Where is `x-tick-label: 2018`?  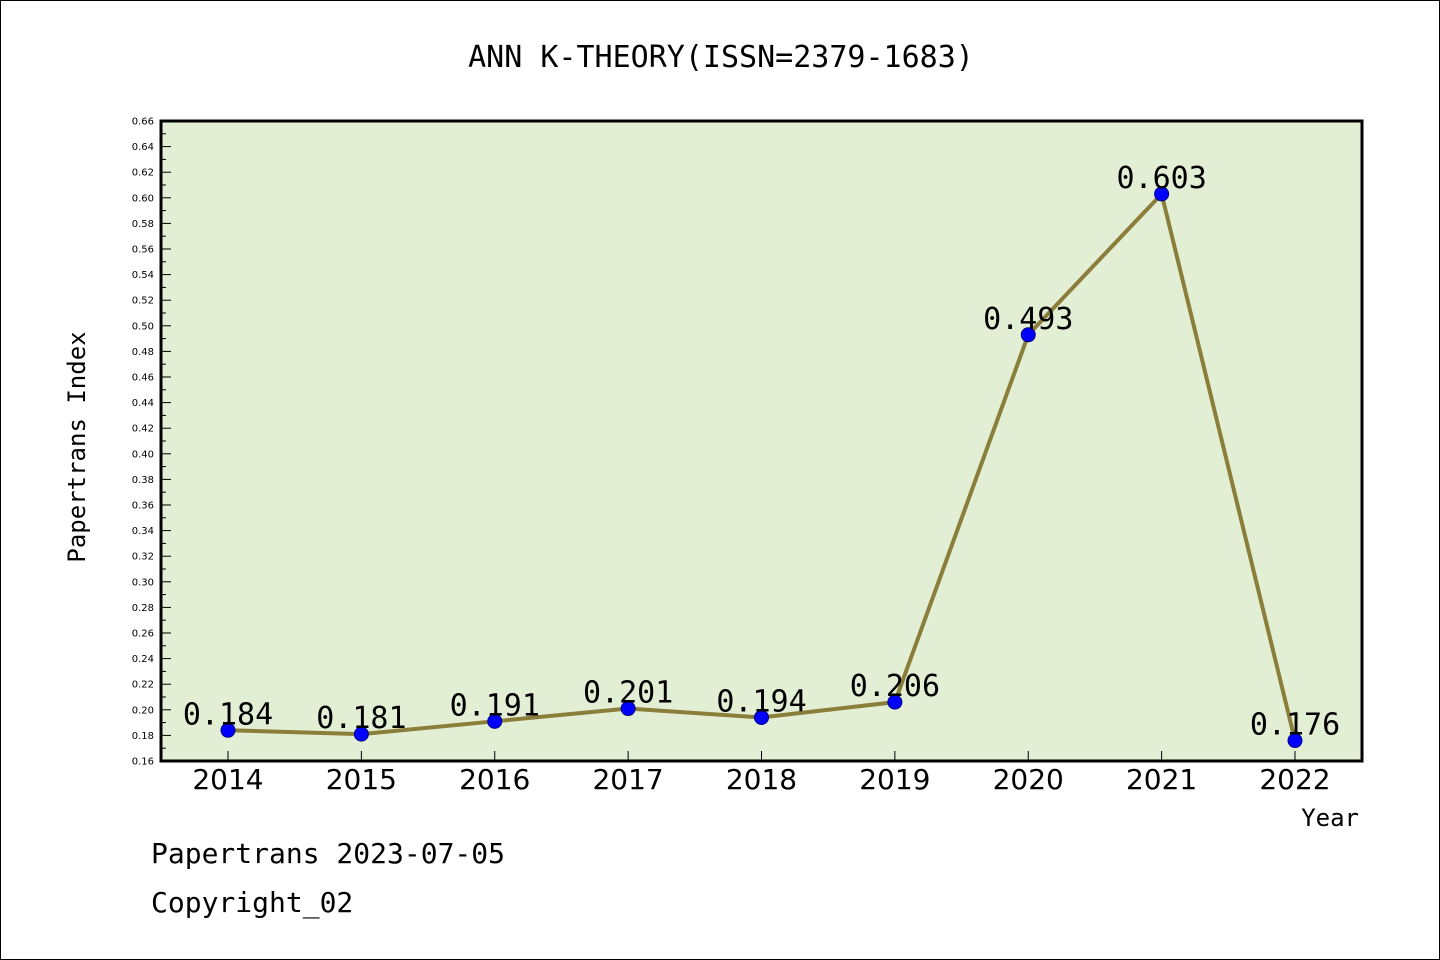 x-tick-label: 2018 is located at coordinates (761, 779).